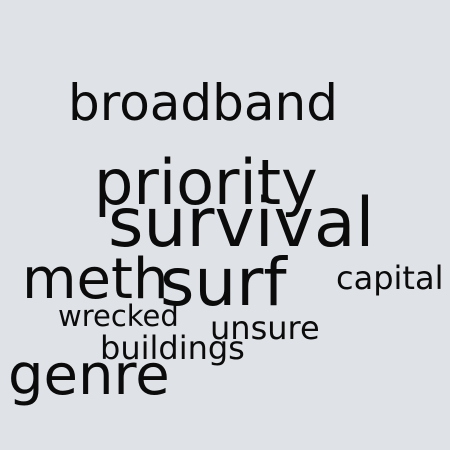 This screenshot has width=450, height=450. I want to click on word-buildings: buildings, so click(172, 348).